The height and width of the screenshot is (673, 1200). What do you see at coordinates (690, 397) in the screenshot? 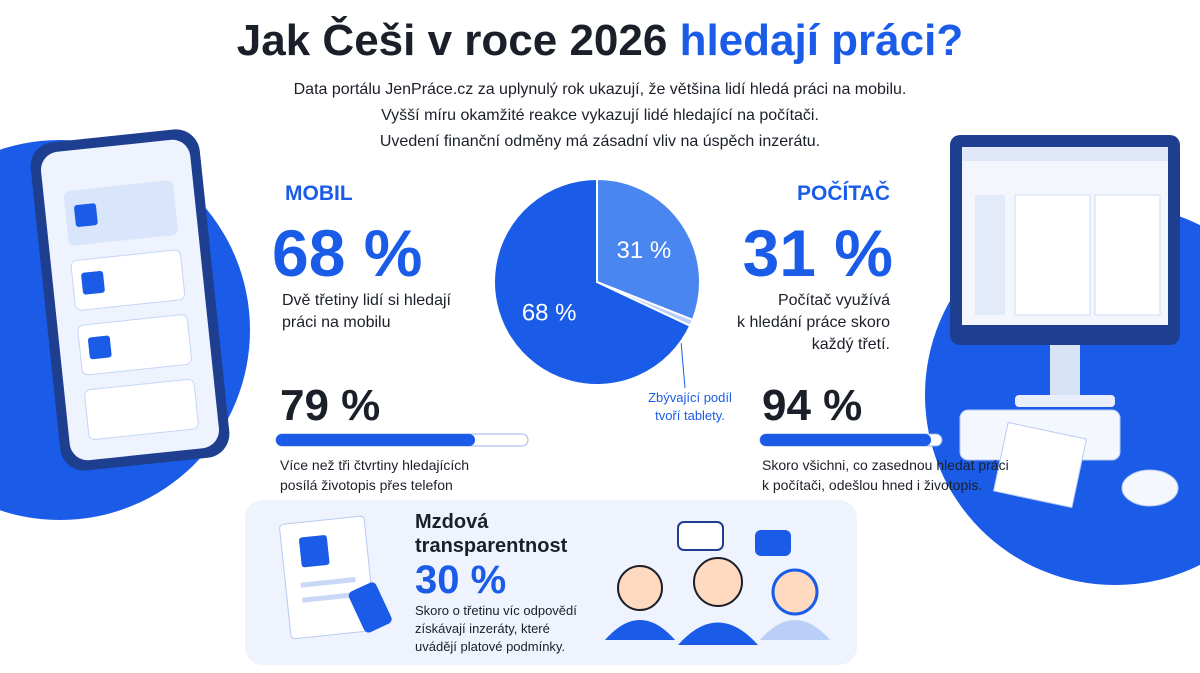
I see `pie-annotation: Zbývající podíl` at bounding box center [690, 397].